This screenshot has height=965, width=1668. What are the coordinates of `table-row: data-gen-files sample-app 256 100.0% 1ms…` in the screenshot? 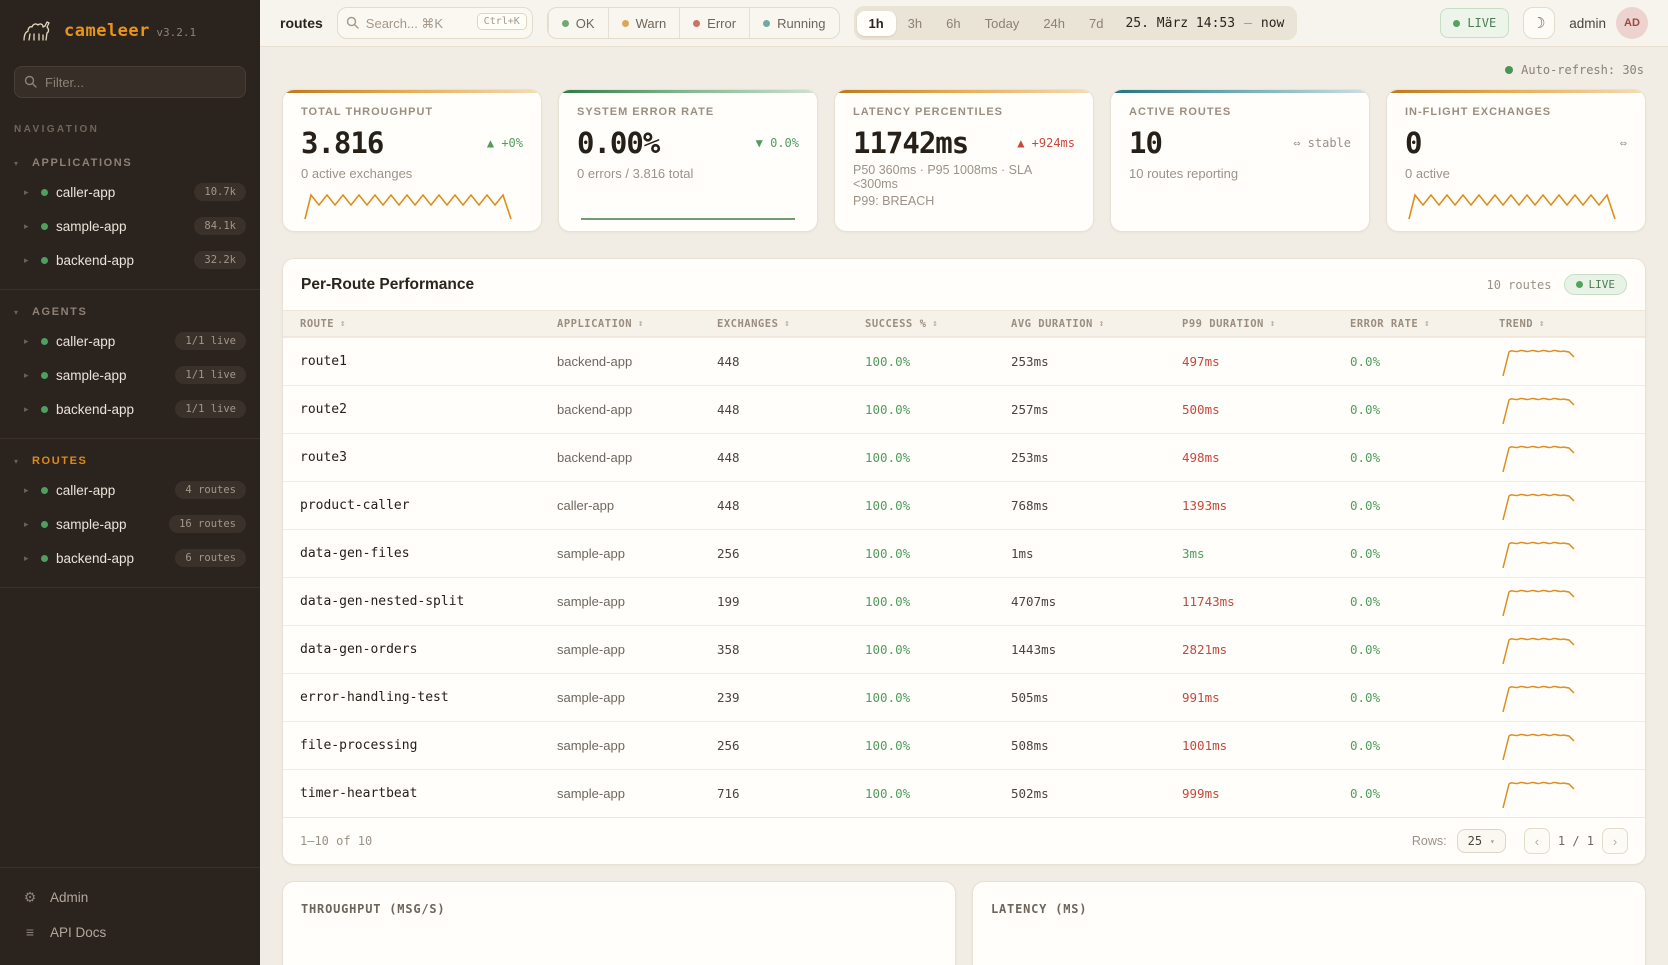 It's located at (964, 553).